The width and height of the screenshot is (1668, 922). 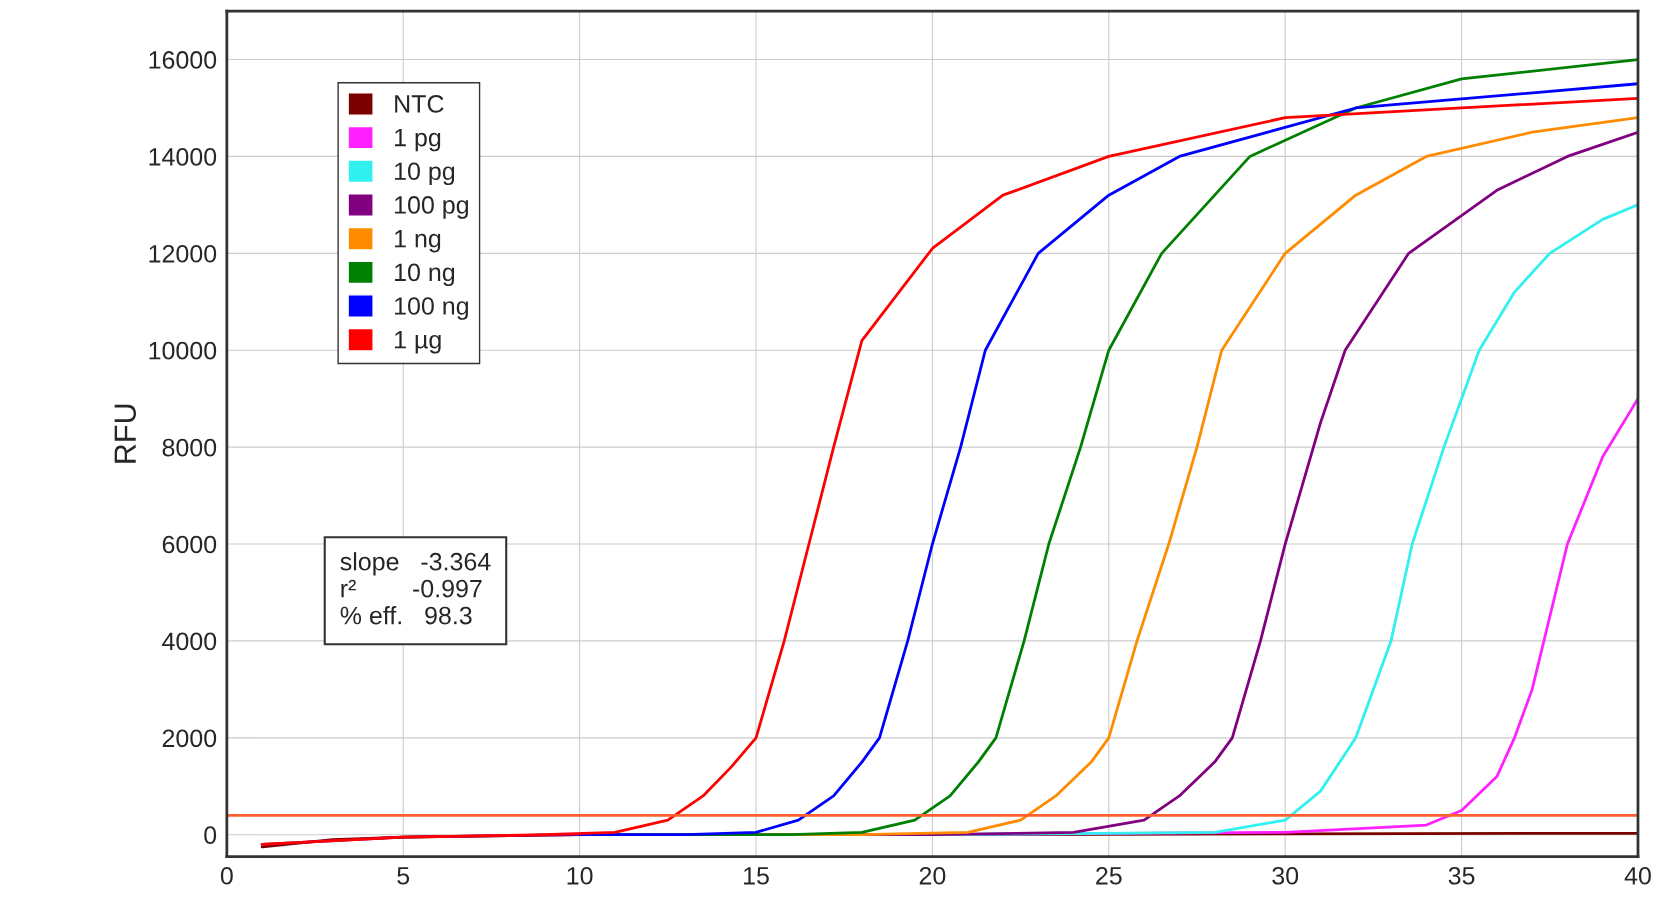 What do you see at coordinates (183, 60) in the screenshot?
I see `y-tick-label: 16000` at bounding box center [183, 60].